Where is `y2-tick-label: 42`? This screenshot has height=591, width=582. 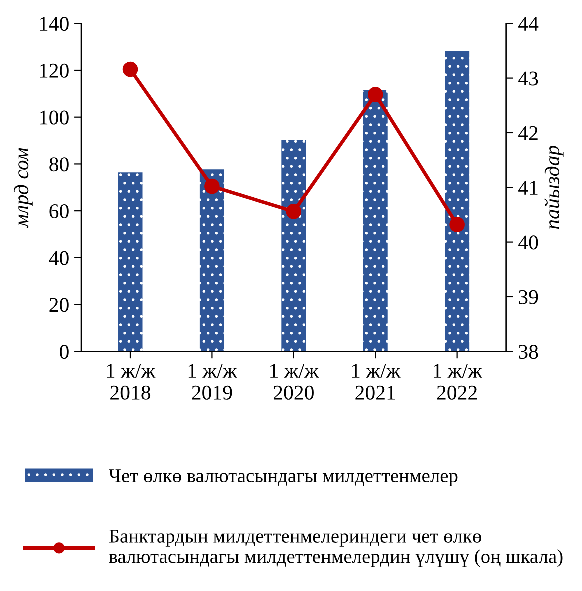
y2-tick-label: 42 is located at coordinates (528, 133).